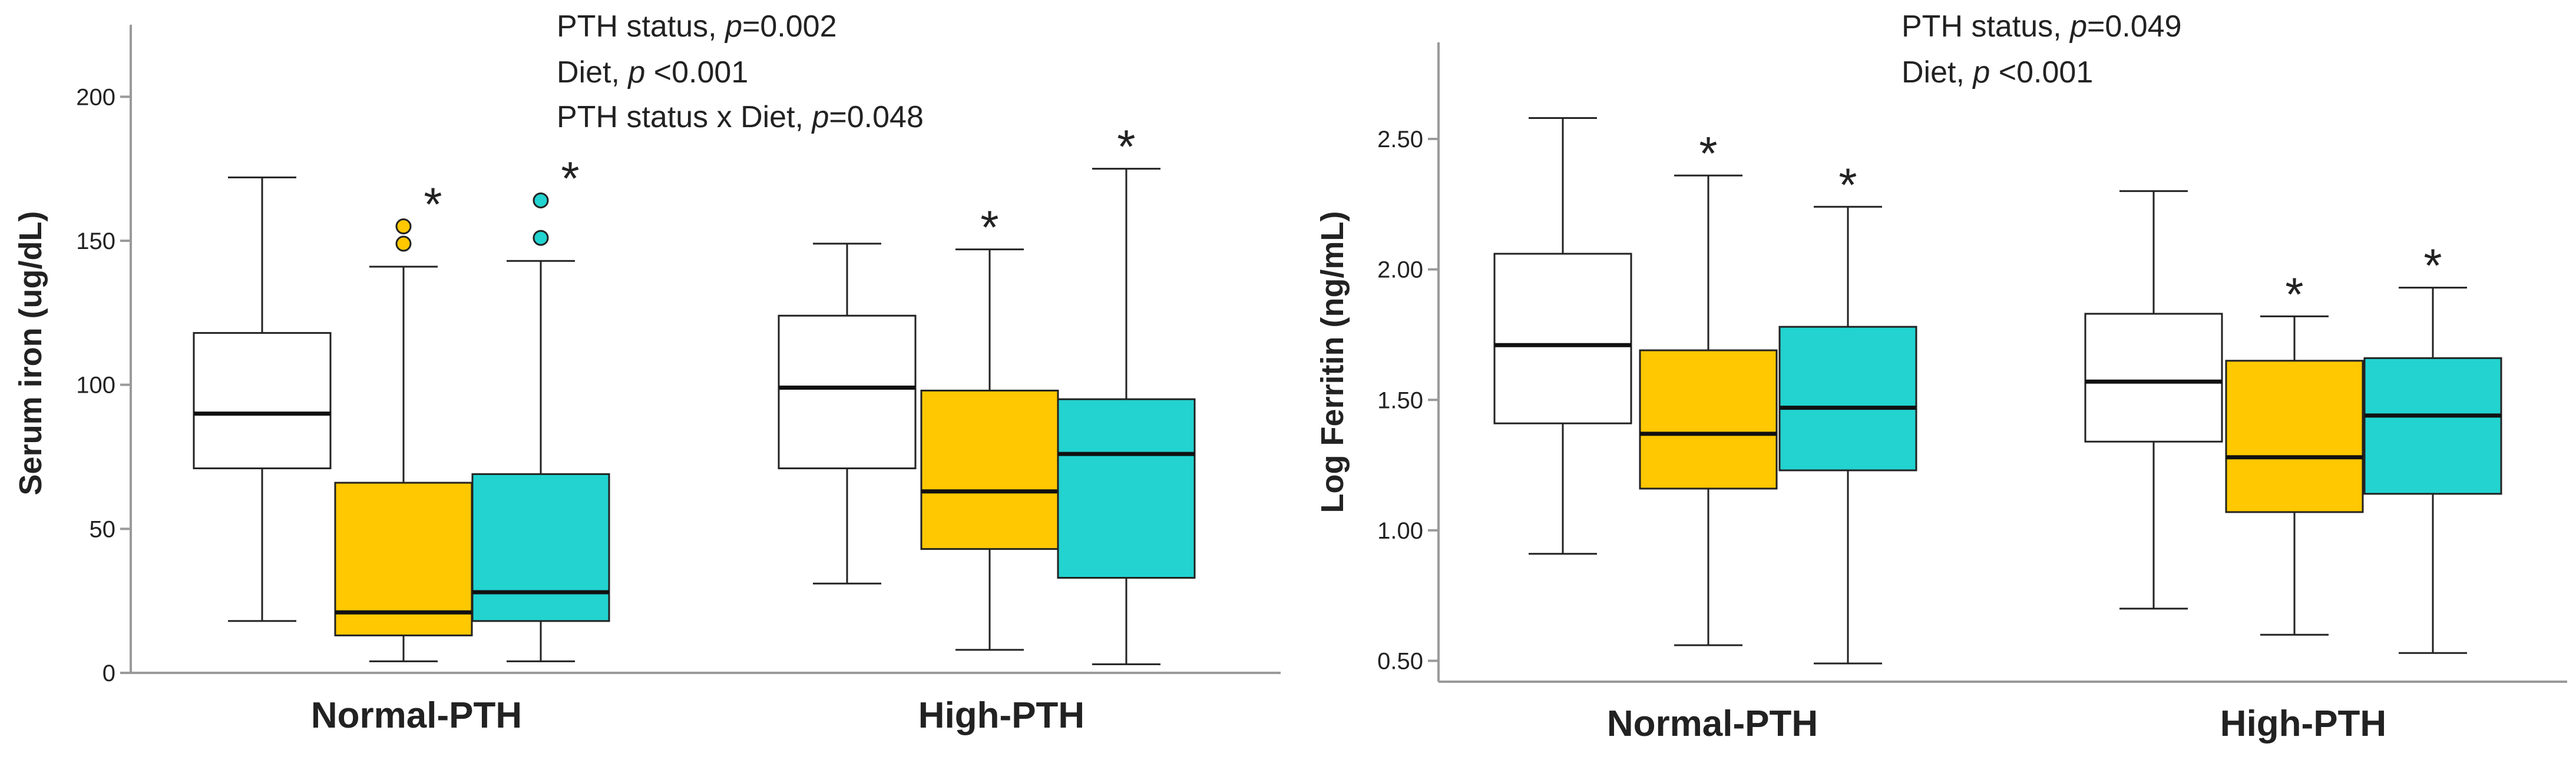  Describe the element at coordinates (697, 26) in the screenshot. I see `stat-pth-status: PTH status, p=0.002` at that location.